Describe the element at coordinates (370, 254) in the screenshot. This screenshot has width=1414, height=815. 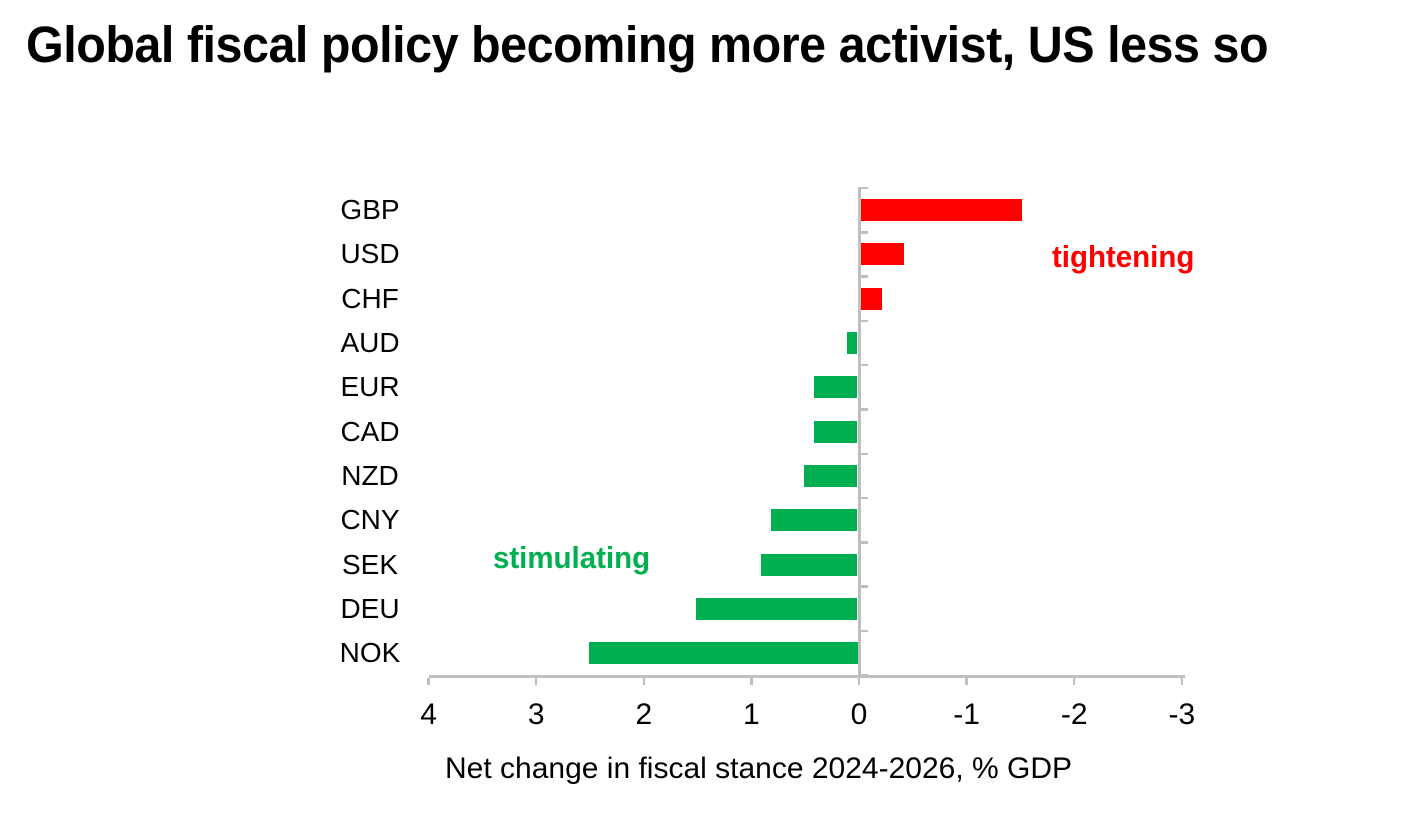
I see `category-label: USD` at that location.